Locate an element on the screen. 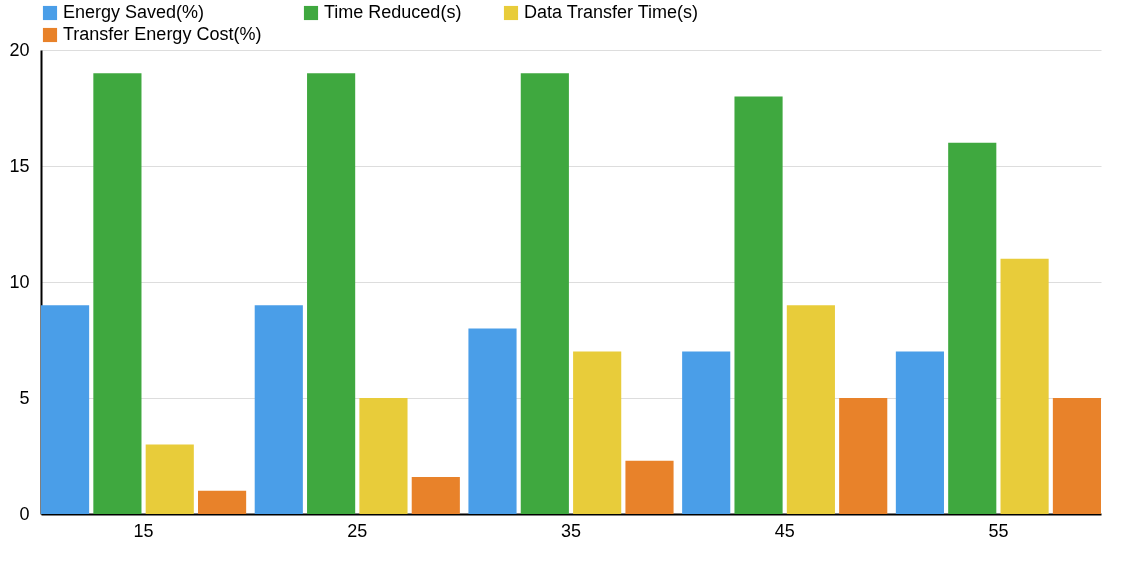 Image resolution: width=1138 pixels, height=576 pixels. legend-label: Data Transfer Time(s) is located at coordinates (611, 12).